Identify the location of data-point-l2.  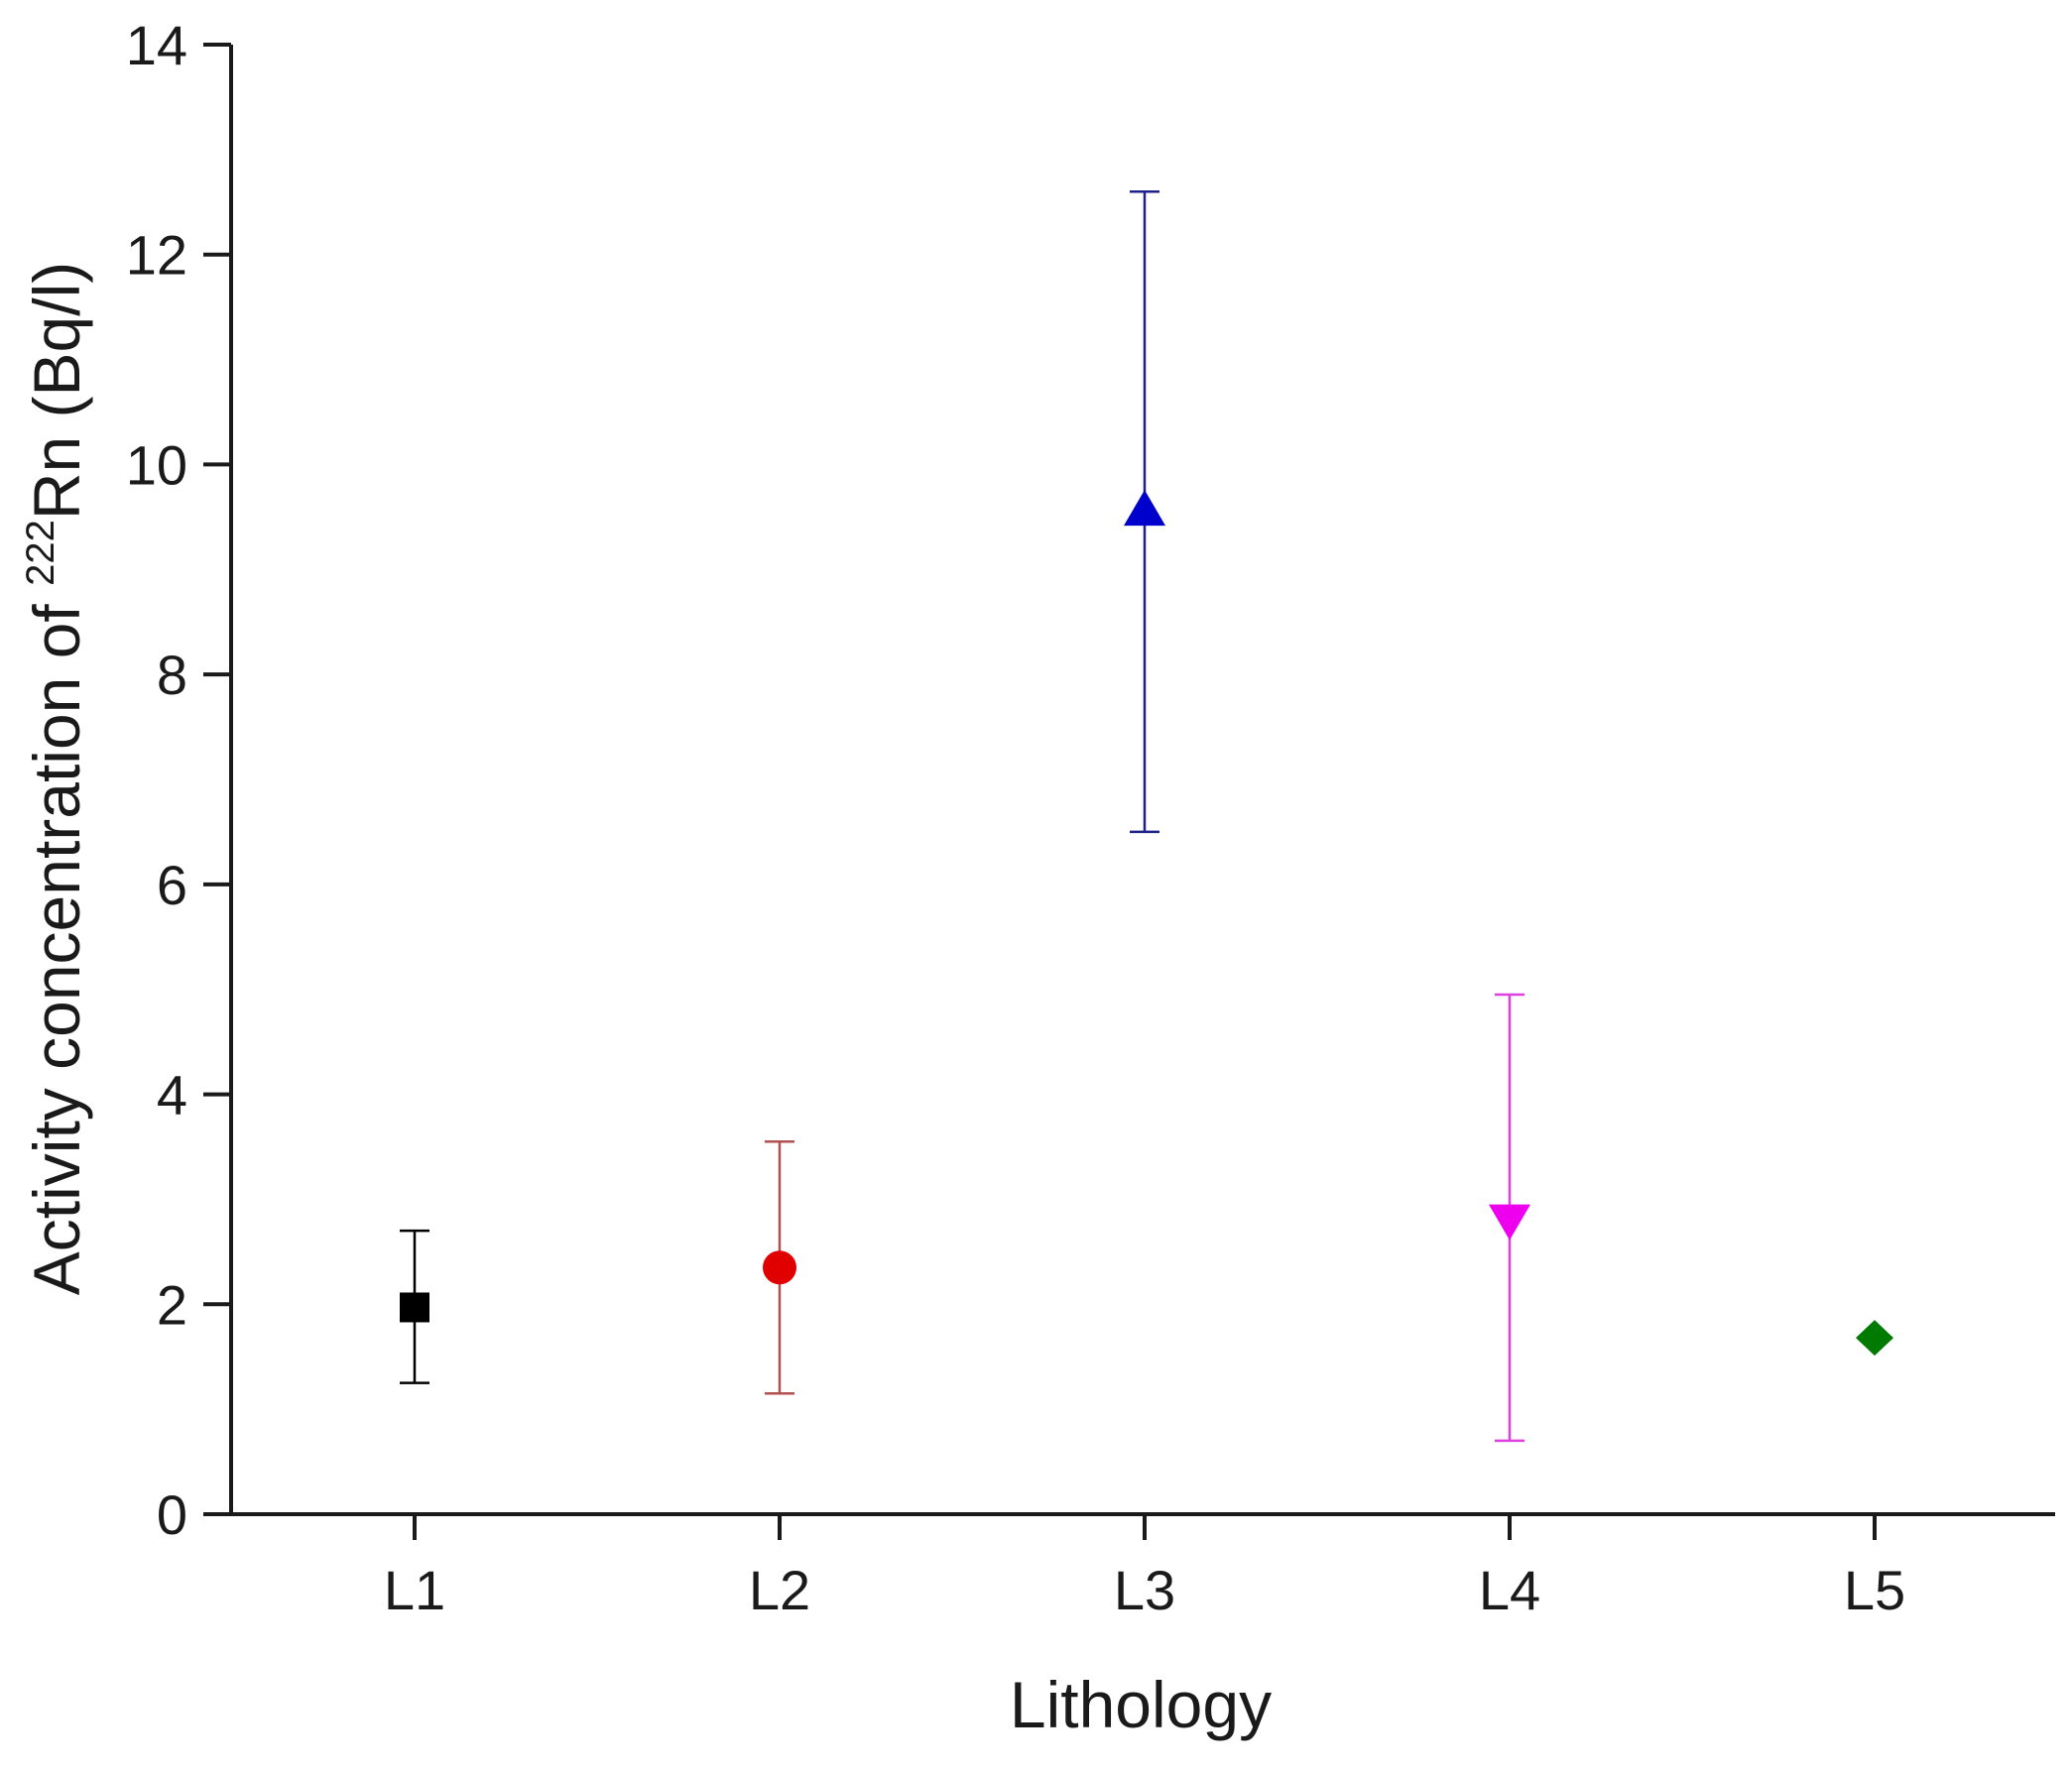
(779, 1267).